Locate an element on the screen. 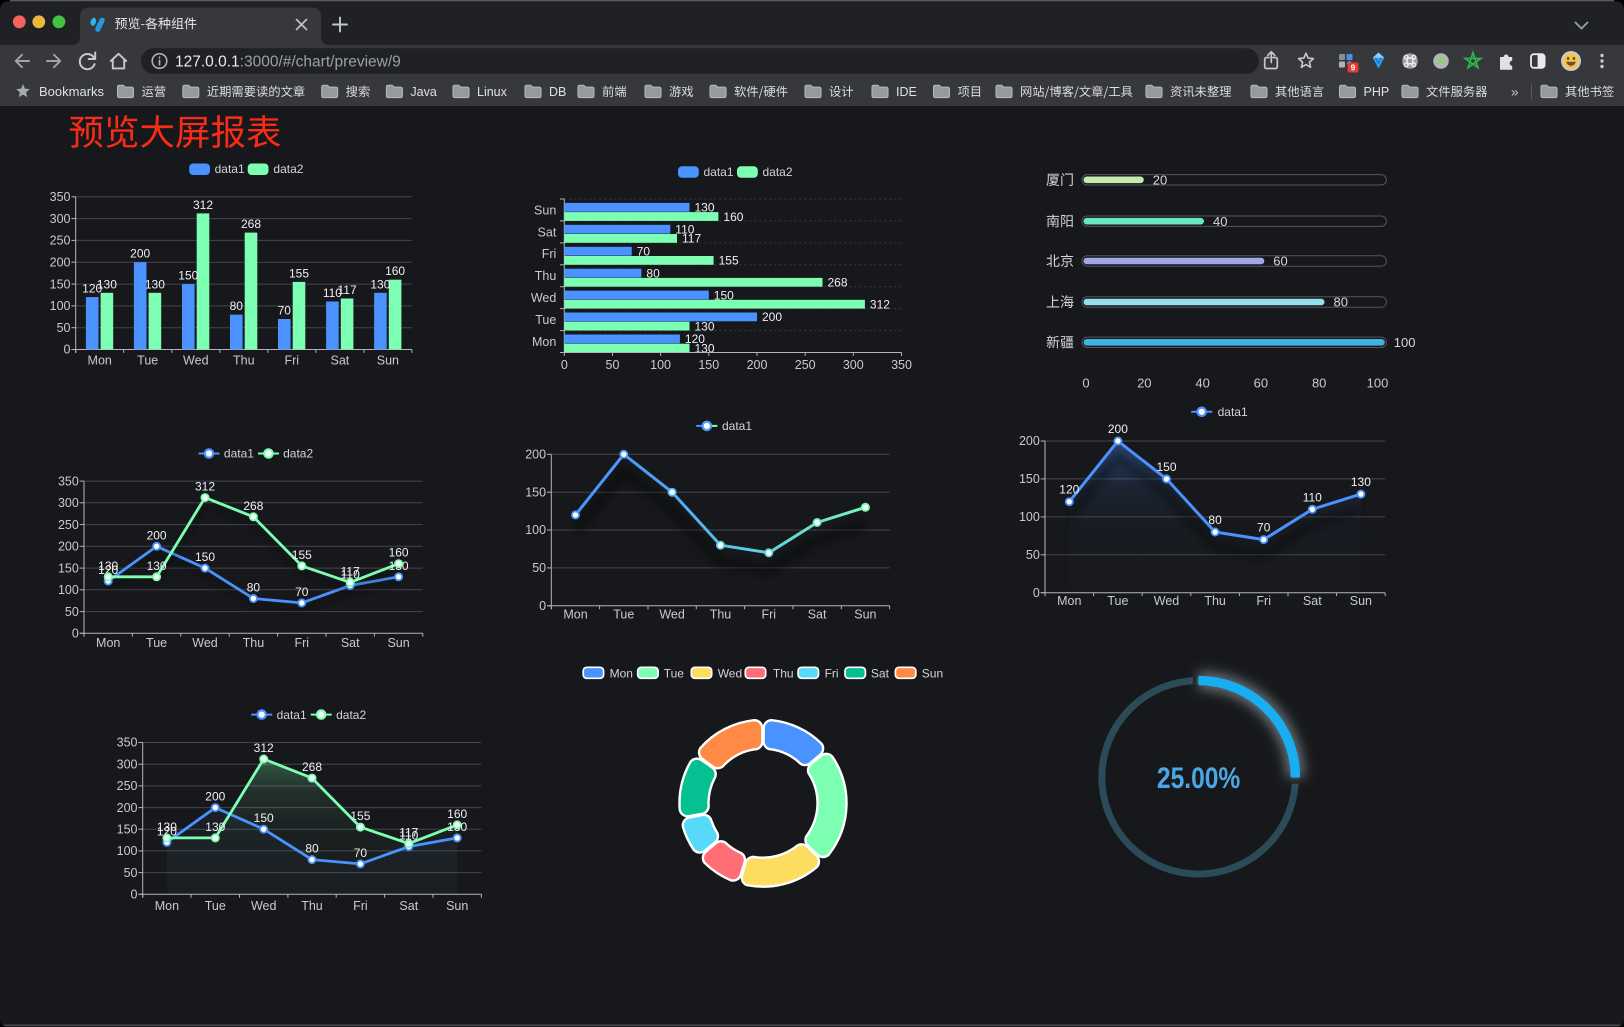 The width and height of the screenshot is (1624, 1027). svg-text: 268 is located at coordinates (838, 283).